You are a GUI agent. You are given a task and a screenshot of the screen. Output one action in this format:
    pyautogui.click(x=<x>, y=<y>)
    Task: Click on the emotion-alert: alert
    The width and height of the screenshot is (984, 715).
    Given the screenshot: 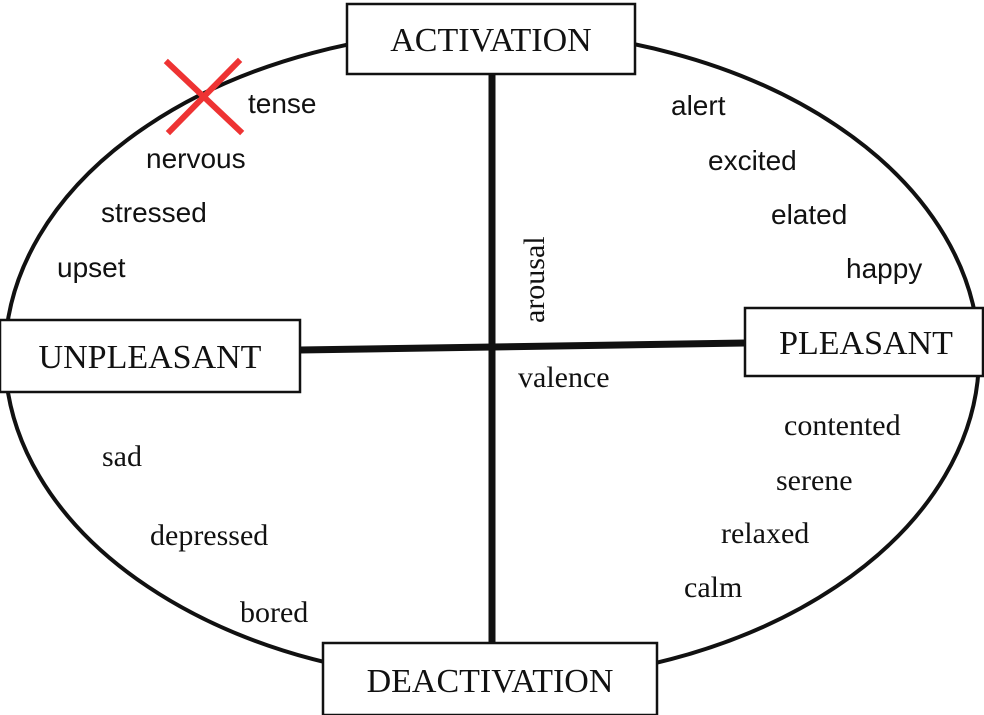 What is the action you would take?
    pyautogui.click(x=698, y=105)
    